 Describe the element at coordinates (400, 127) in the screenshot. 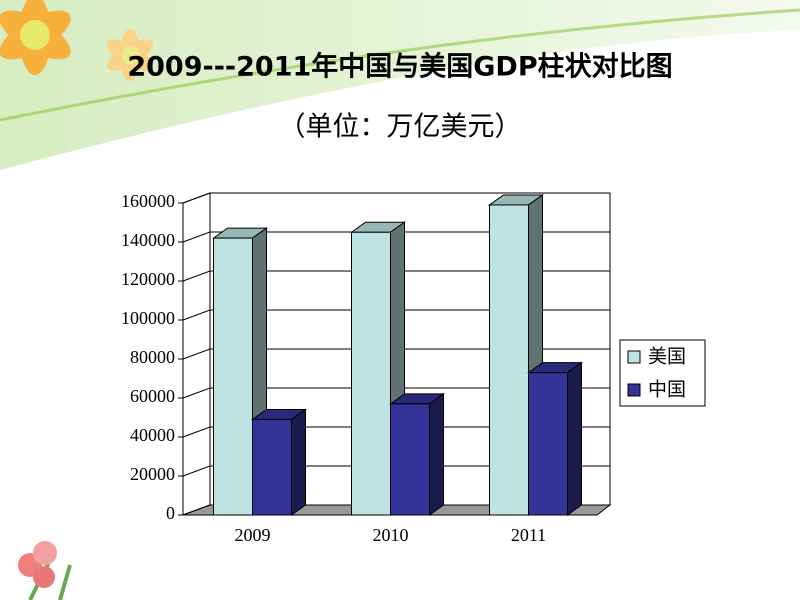

I see `chart-subtitle: （单位：万亿美元）` at that location.